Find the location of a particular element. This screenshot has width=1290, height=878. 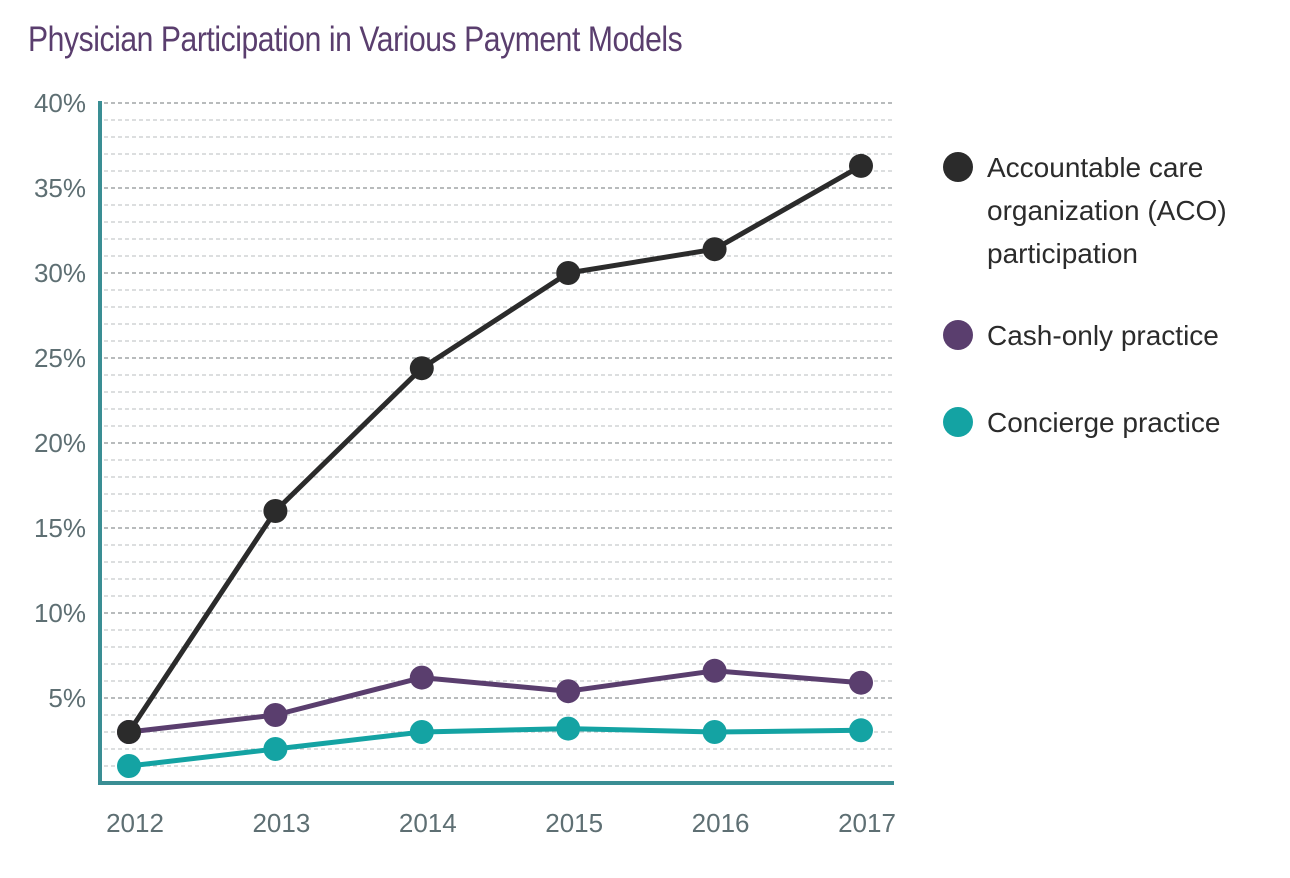

y-tick-label: 30% is located at coordinates (60, 273).